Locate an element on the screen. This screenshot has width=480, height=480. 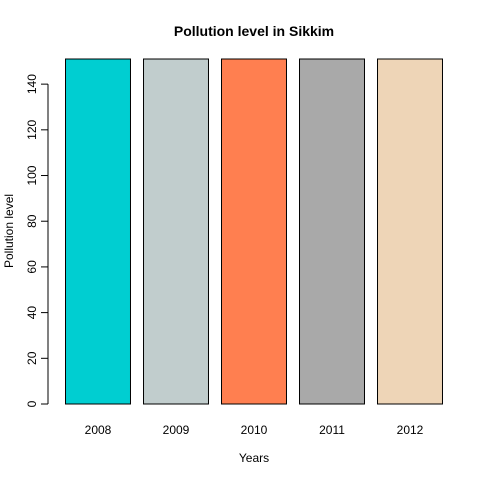
y-tick-label: 20 is located at coordinates (32, 358).